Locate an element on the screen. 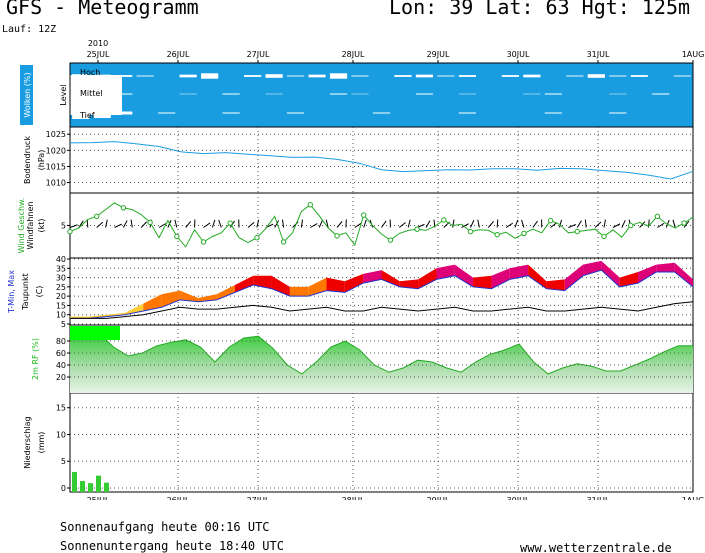 This screenshot has width=705, height=553. y-tick-label: 1010 is located at coordinates (56, 183).